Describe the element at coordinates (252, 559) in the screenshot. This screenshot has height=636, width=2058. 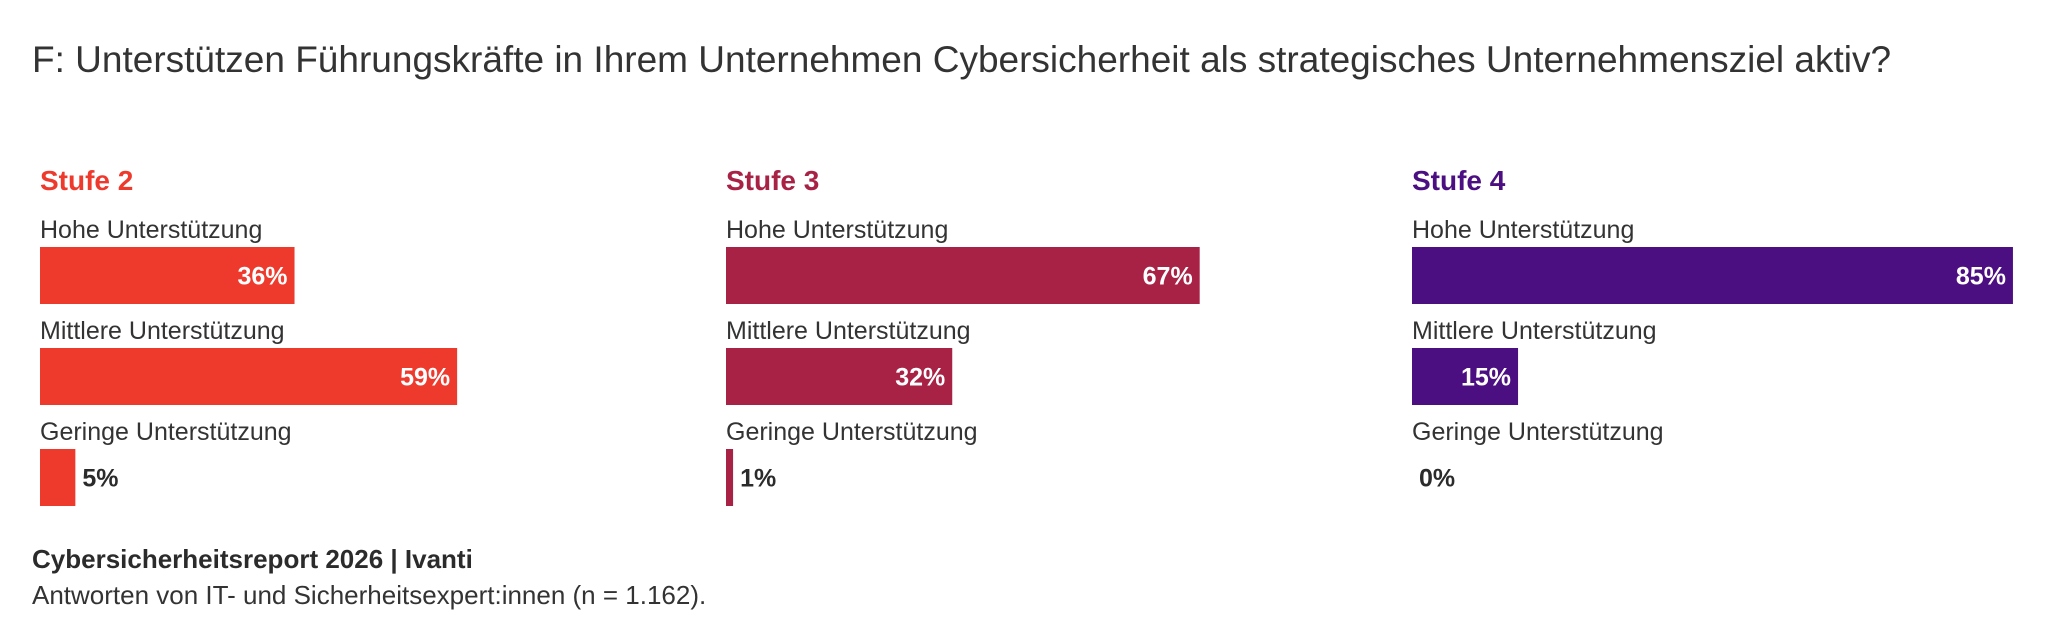
I see `footer-source: Cybersicherheitsreport 2026 | Ivanti` at that location.